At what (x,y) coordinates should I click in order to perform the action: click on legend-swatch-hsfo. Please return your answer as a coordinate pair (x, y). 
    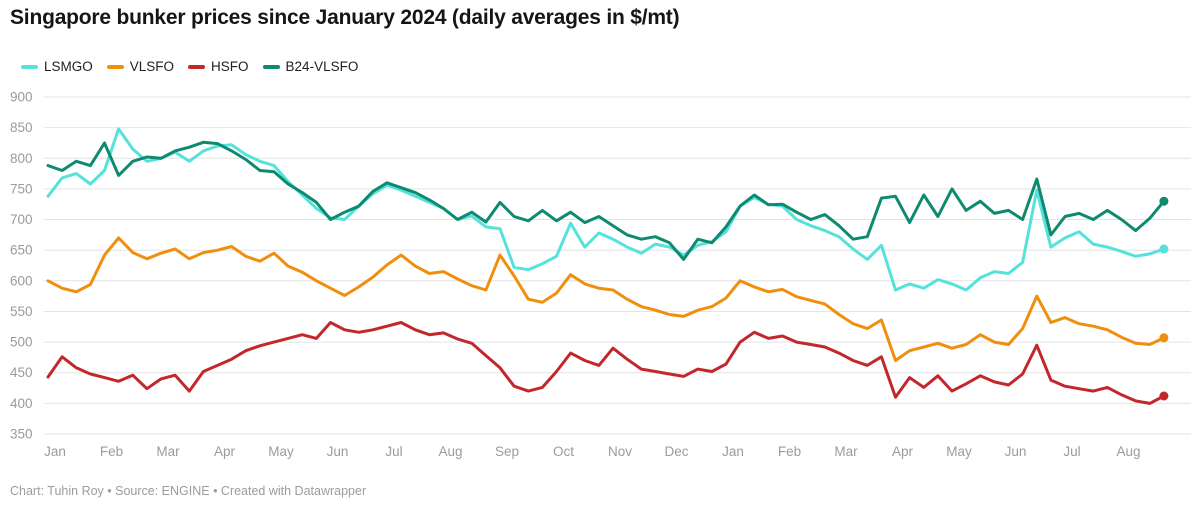
    Looking at the image, I should click on (197, 66).